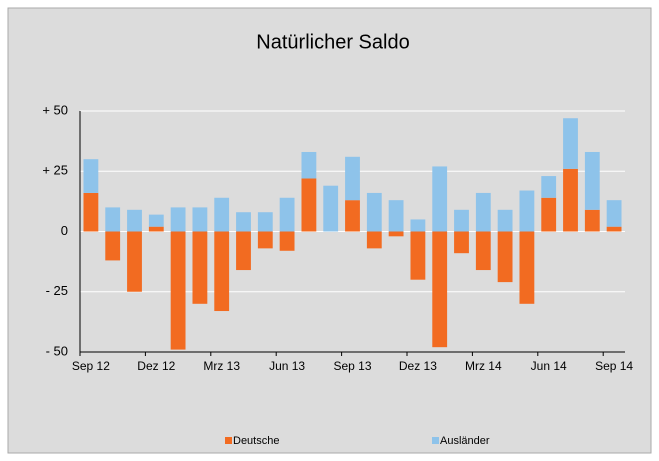  What do you see at coordinates (57, 290) in the screenshot?
I see `y-tick-label: - 25` at bounding box center [57, 290].